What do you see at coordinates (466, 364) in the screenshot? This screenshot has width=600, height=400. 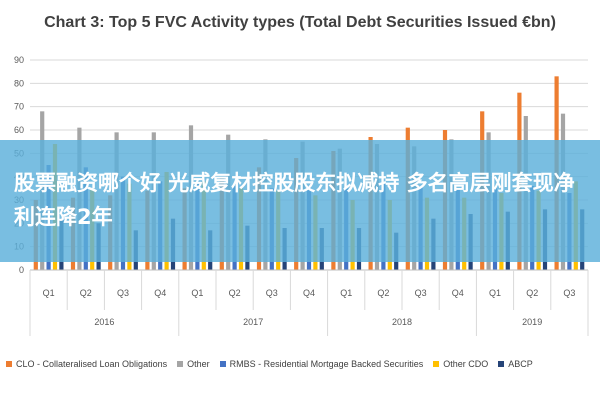 I see `legend-label: Other CDO` at bounding box center [466, 364].